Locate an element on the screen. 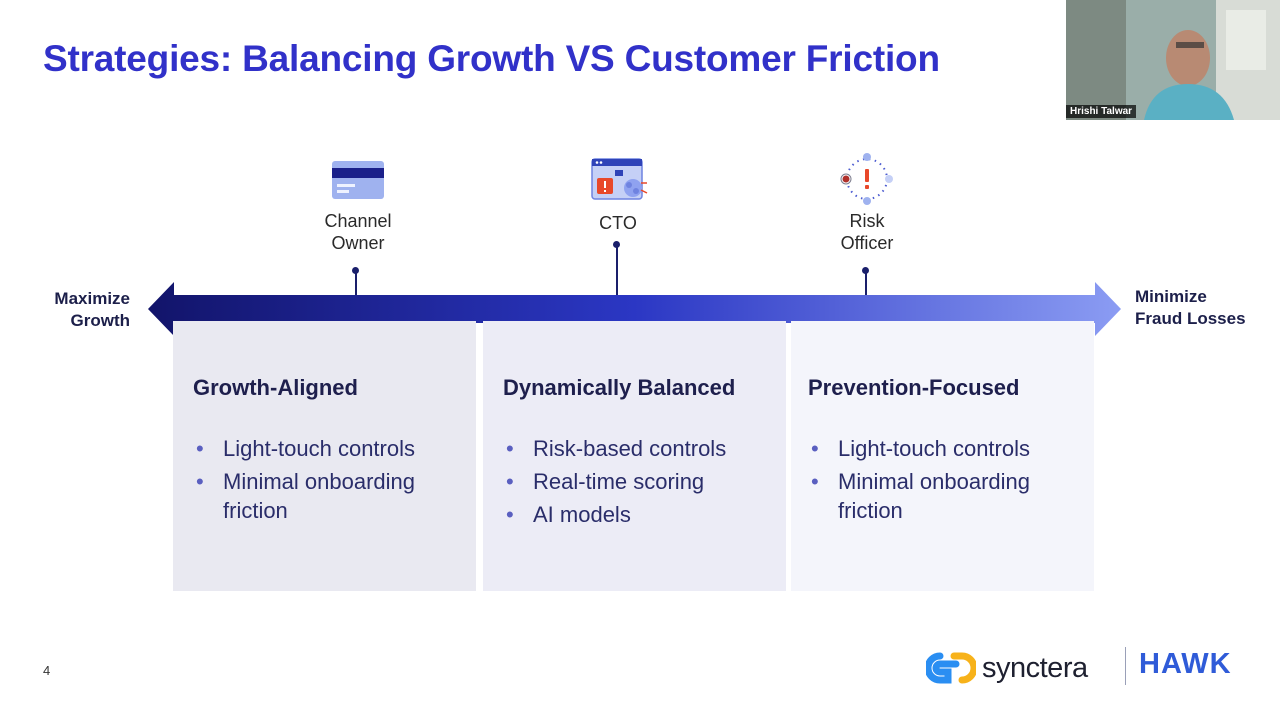 This screenshot has width=1280, height=720. role-cto: CTO is located at coordinates (618, 198).